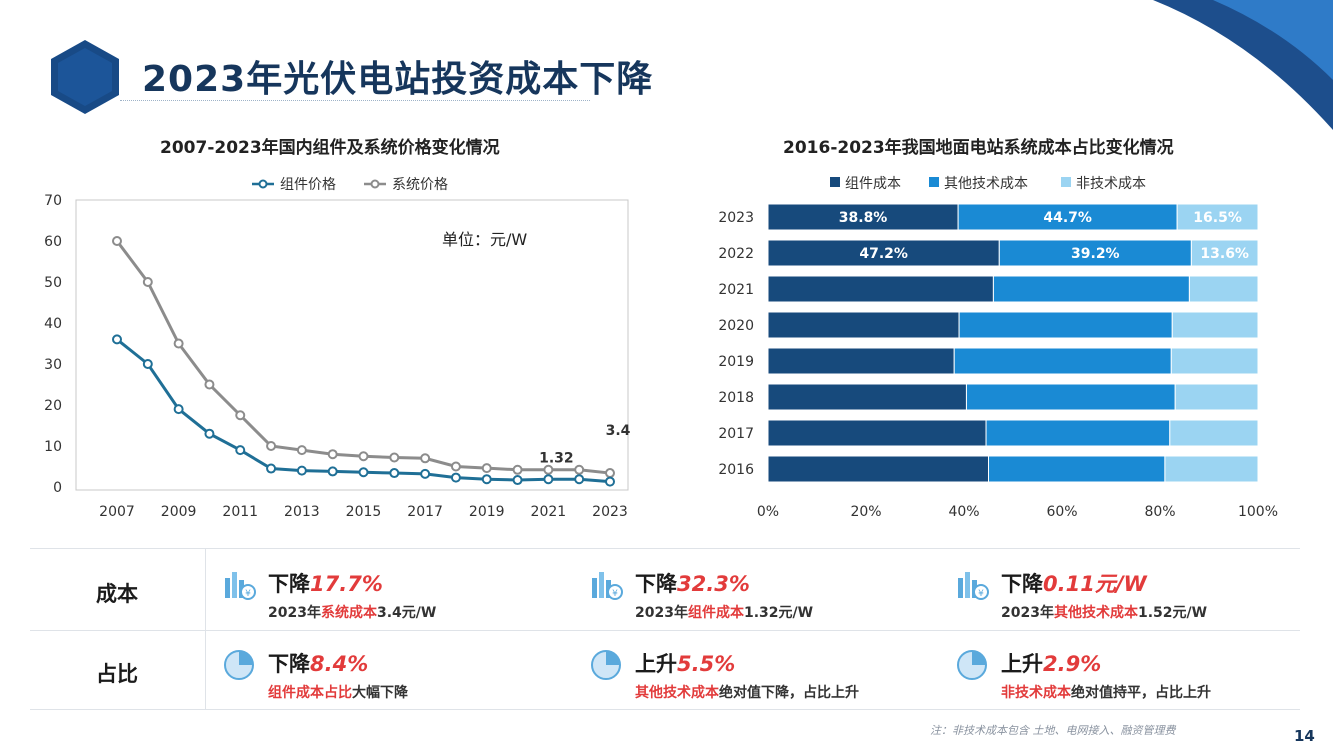 Image resolution: width=1333 pixels, height=748 pixels. I want to click on y-tick-label: 0, so click(57, 488).